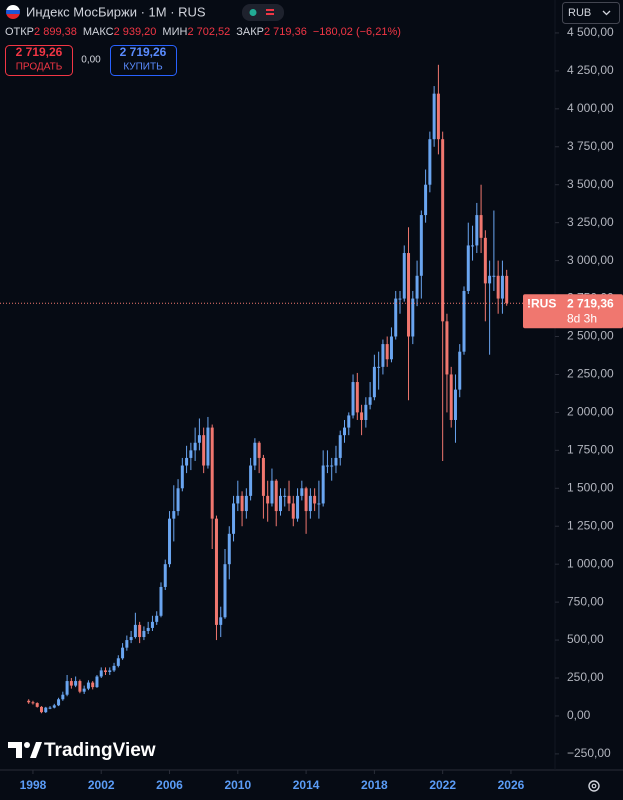 This screenshot has width=623, height=800. What do you see at coordinates (594, 786) in the screenshot?
I see `settings-icon` at bounding box center [594, 786].